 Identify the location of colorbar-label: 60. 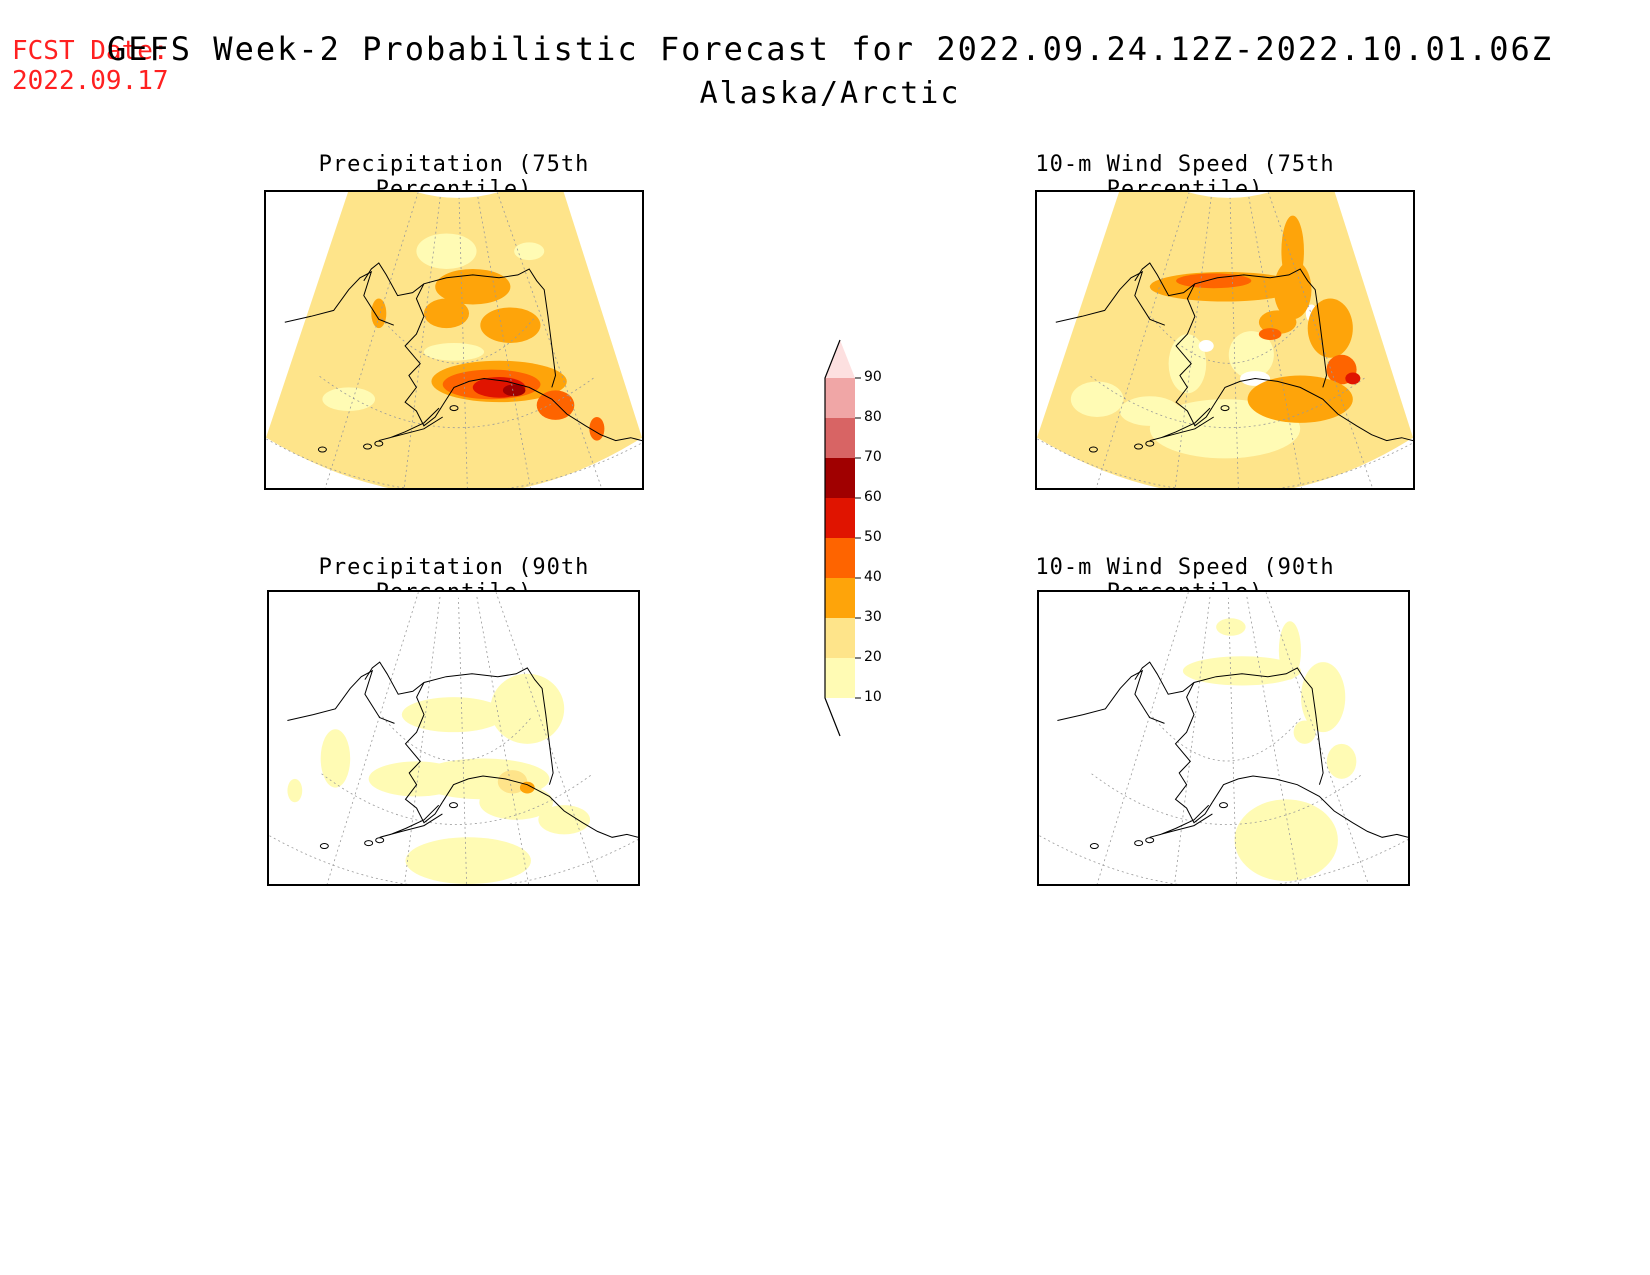
(873, 497).